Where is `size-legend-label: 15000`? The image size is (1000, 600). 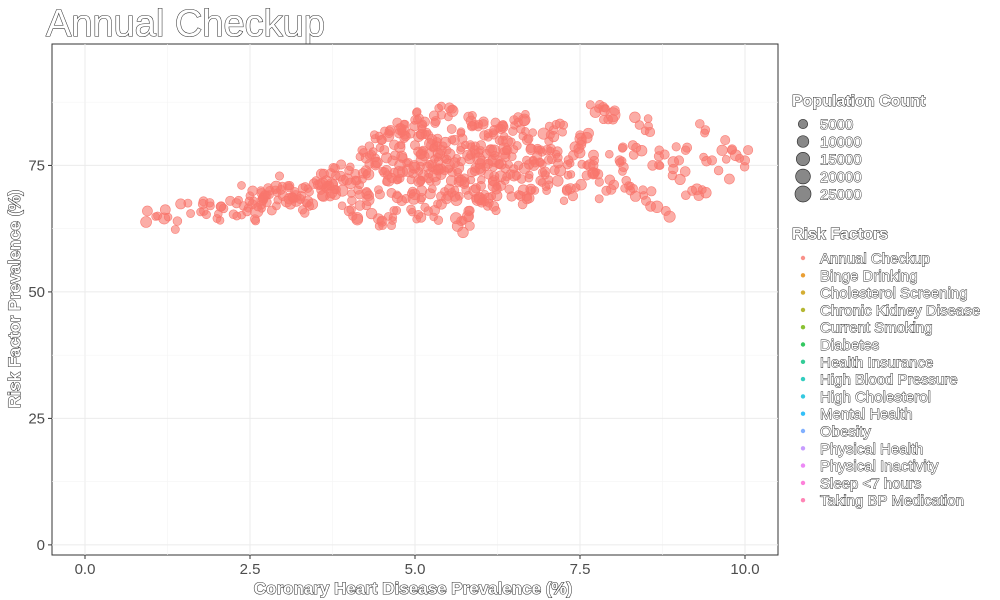
size-legend-label: 15000 is located at coordinates (841, 160).